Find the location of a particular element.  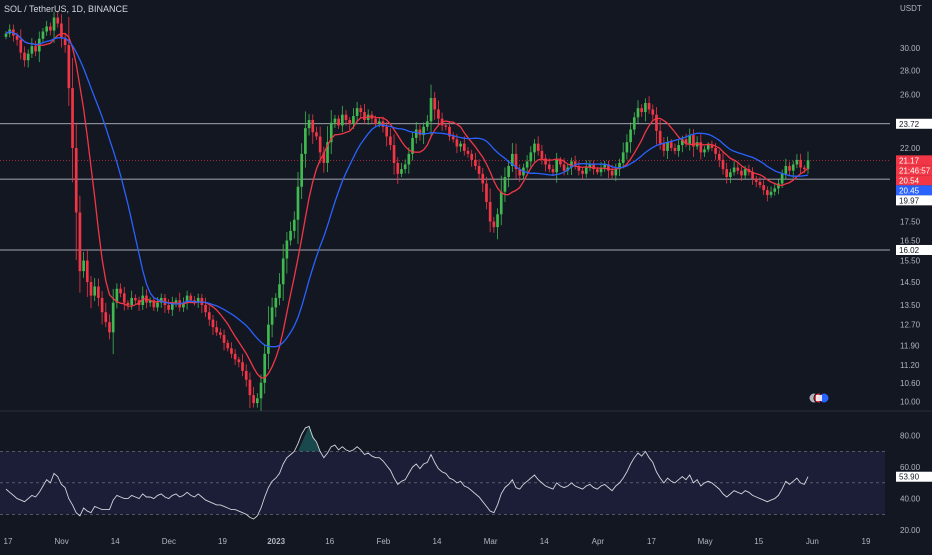

event-flags is located at coordinates (819, 398).